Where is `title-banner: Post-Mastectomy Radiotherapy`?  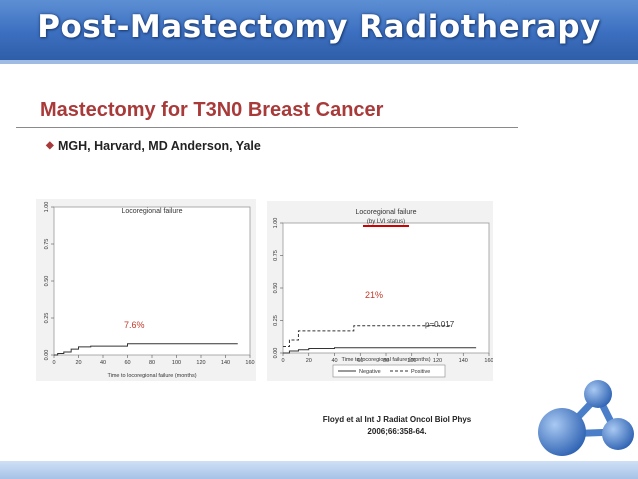 title-banner: Post-Mastectomy Radiotherapy is located at coordinates (319, 30).